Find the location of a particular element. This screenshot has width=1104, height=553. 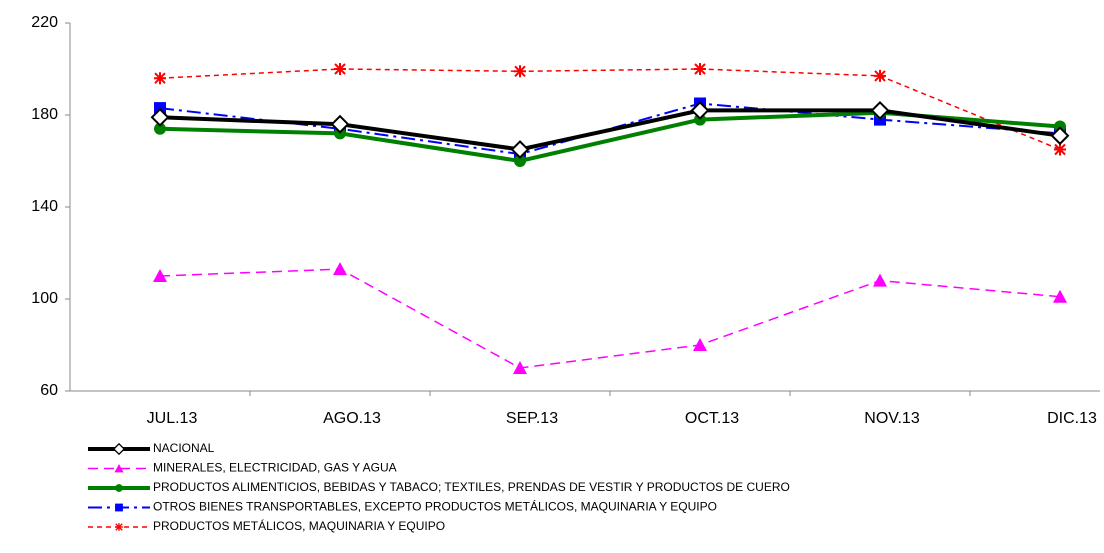

legend-label: MINERALES, ELECTRICIDAD, GAS Y AGUA is located at coordinates (275, 468).